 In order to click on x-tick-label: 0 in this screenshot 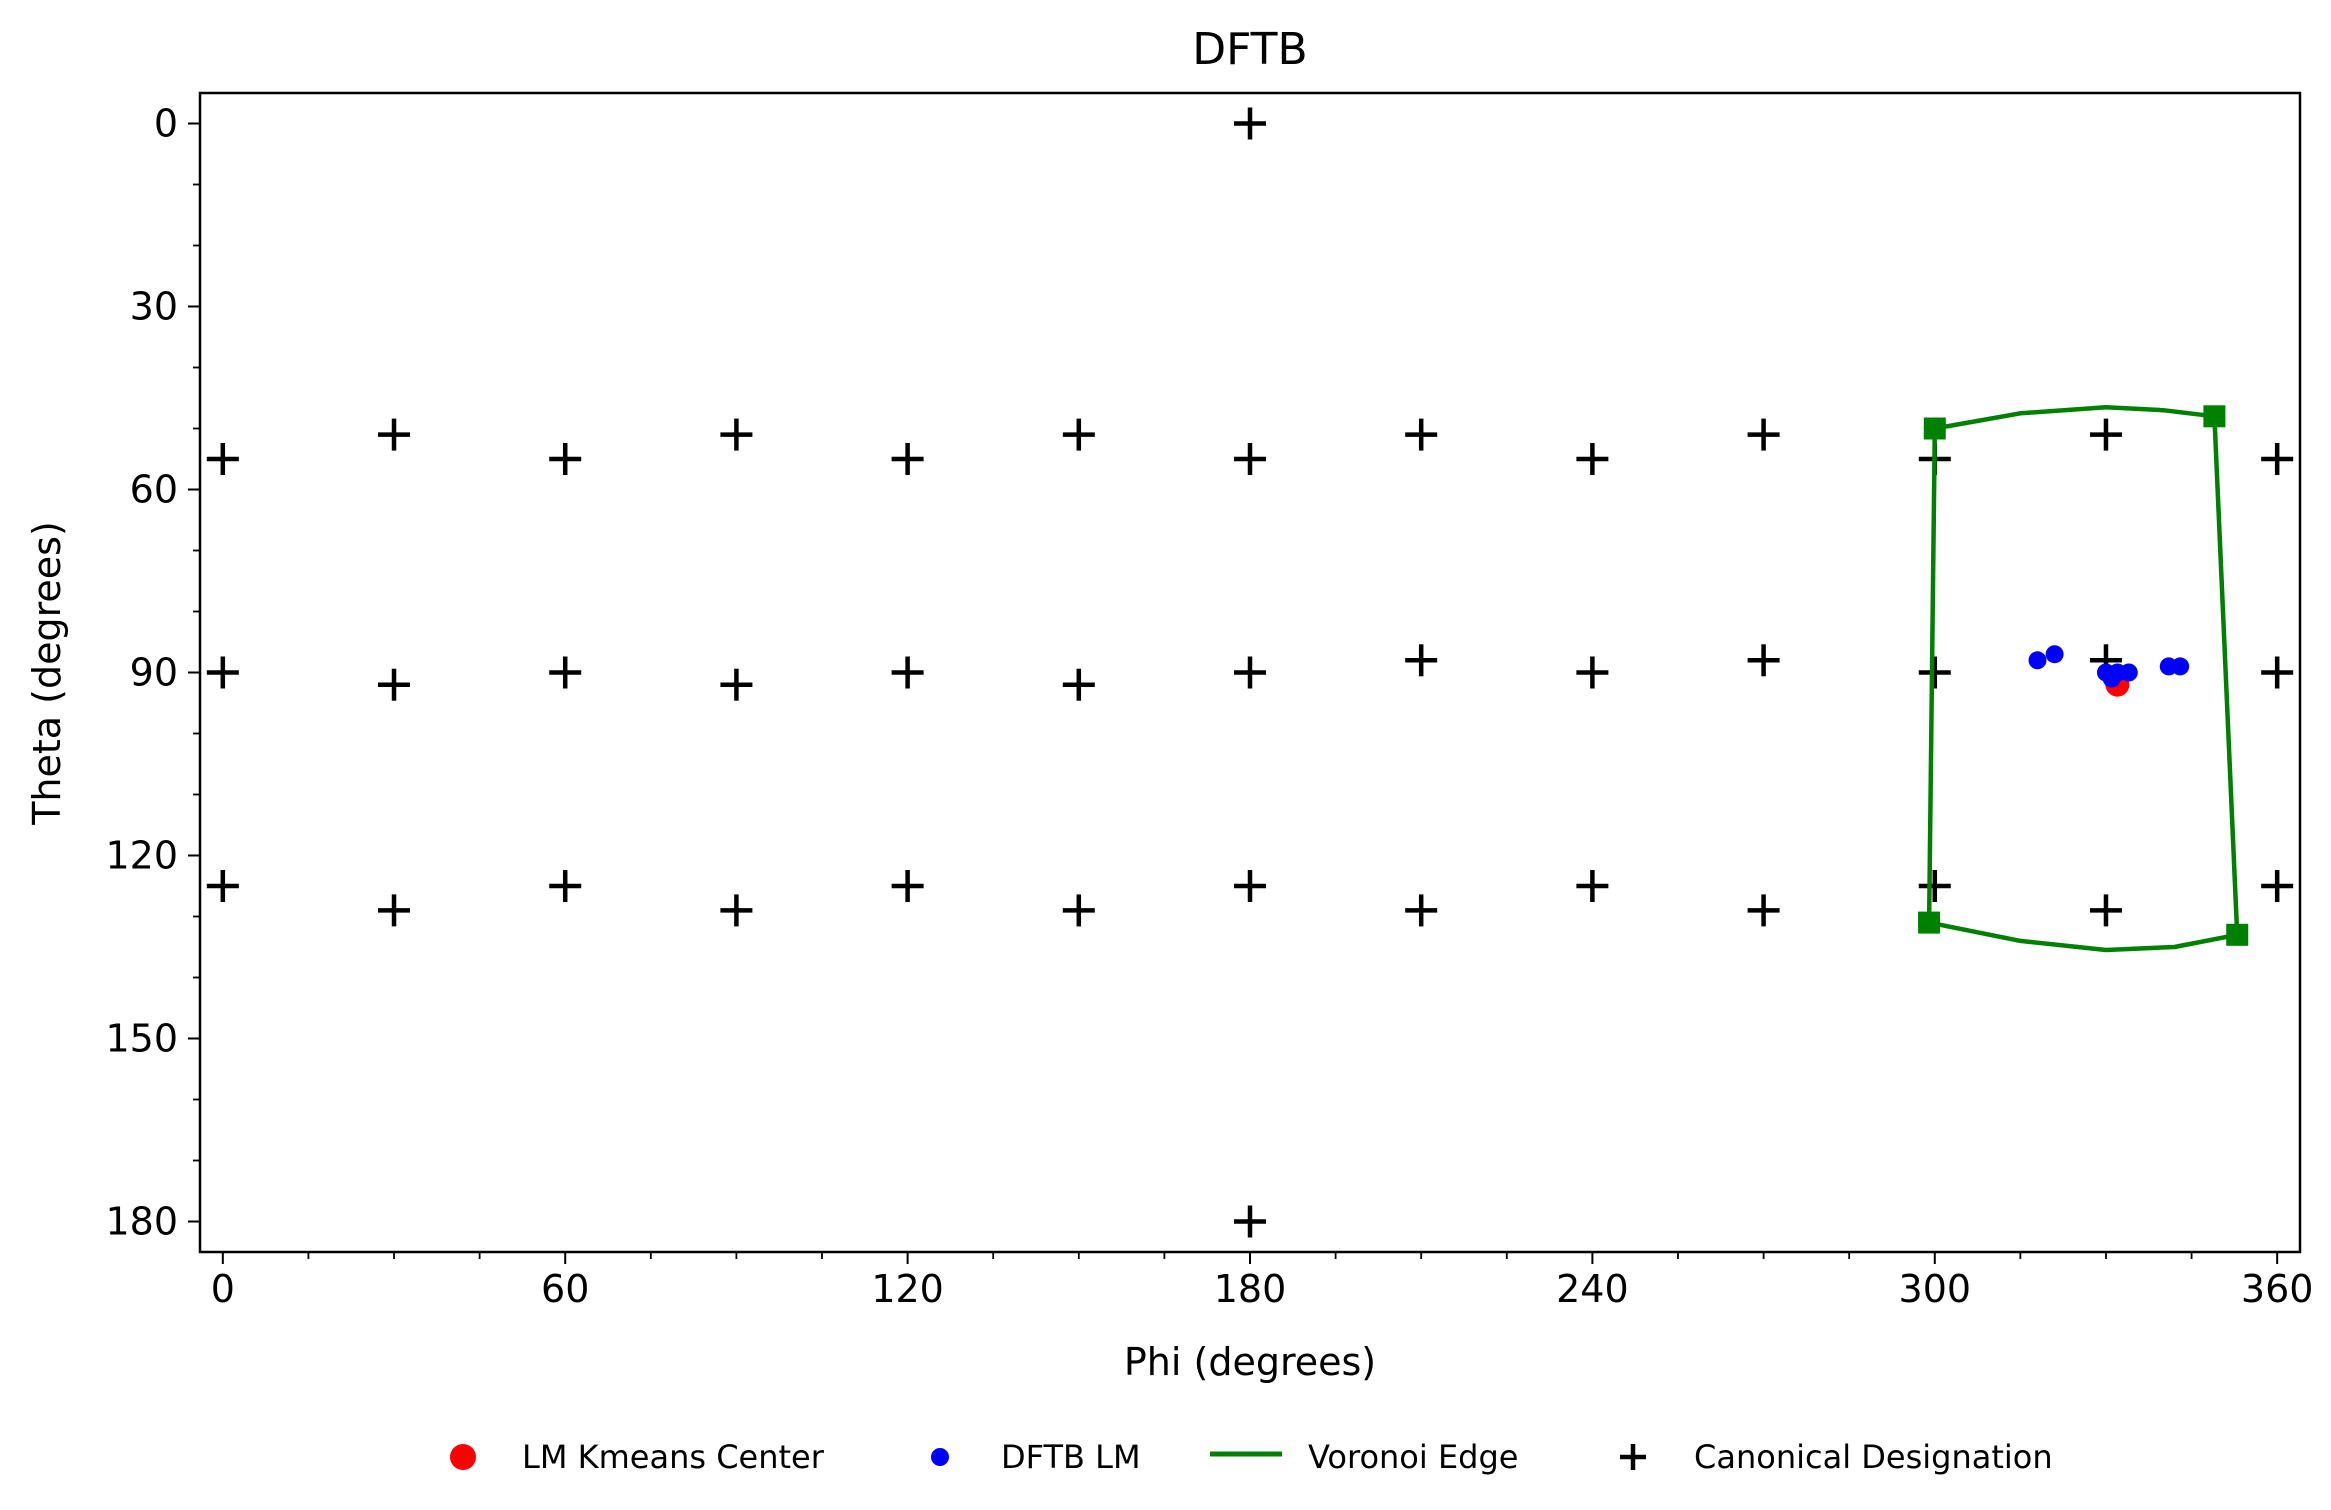, I will do `click(223, 1289)`.